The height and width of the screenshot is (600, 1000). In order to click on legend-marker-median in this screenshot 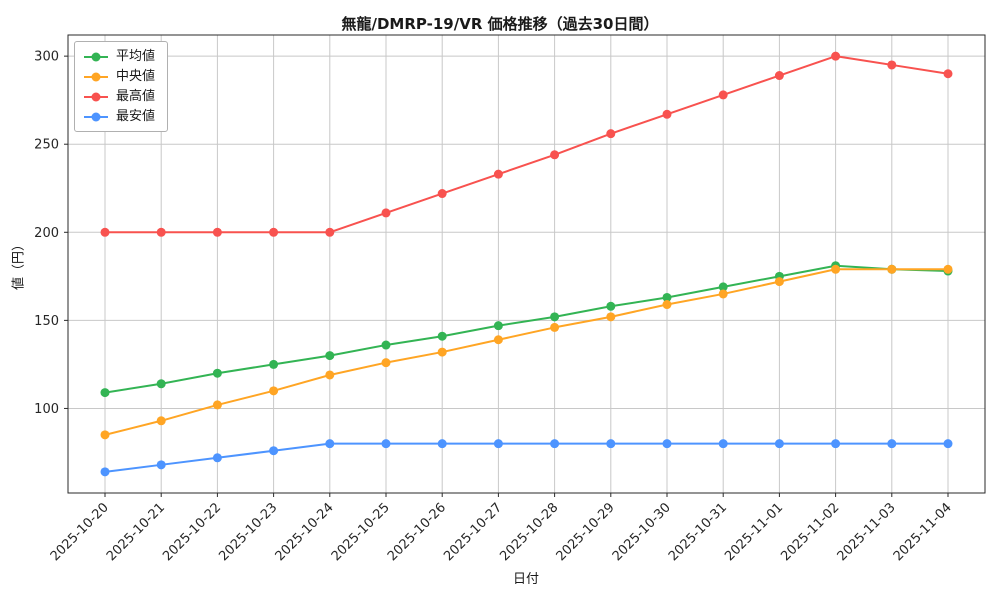, I will do `click(96, 76)`.